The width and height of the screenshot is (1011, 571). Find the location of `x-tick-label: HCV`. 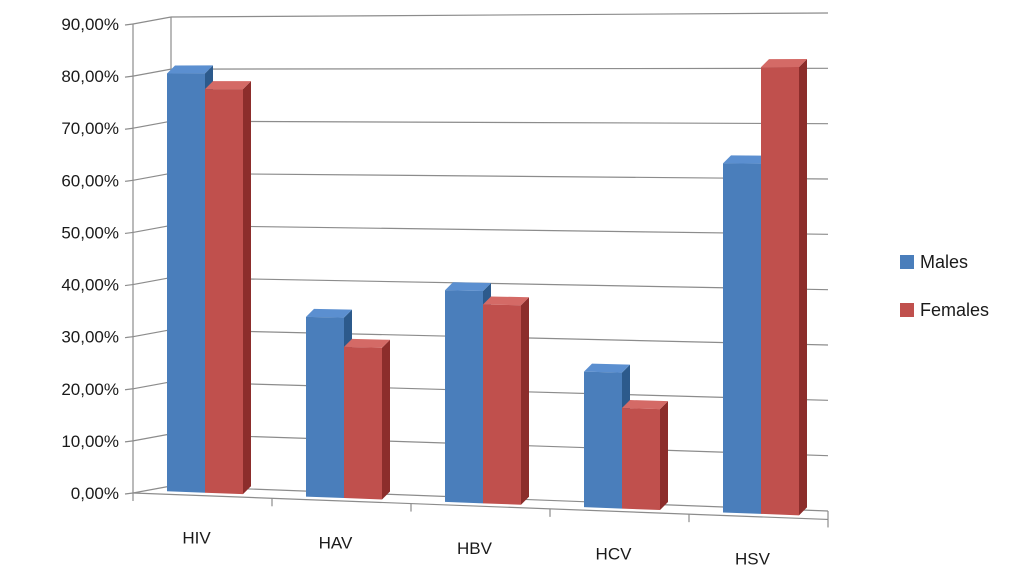

x-tick-label: HCV is located at coordinates (614, 553).